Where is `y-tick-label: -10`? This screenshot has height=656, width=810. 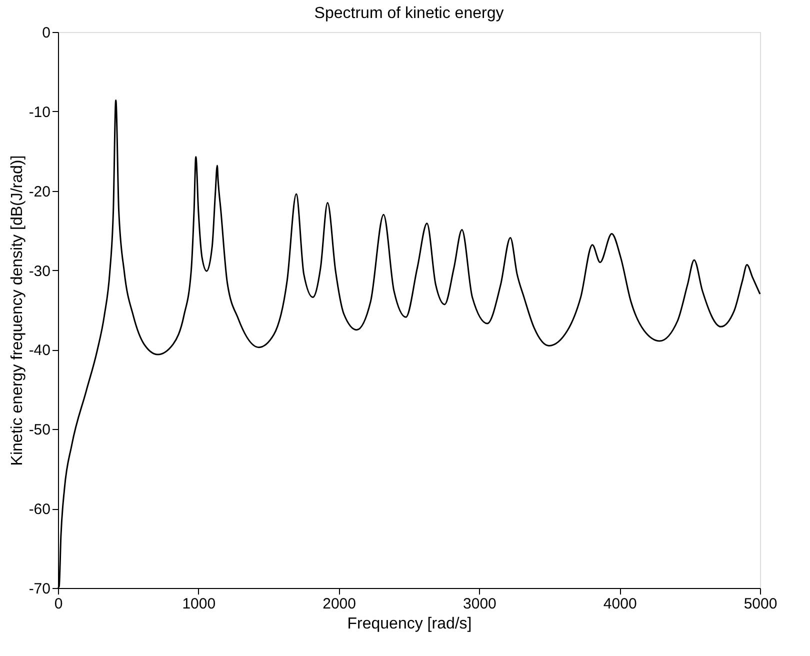
y-tick-label: -10 is located at coordinates (39, 112).